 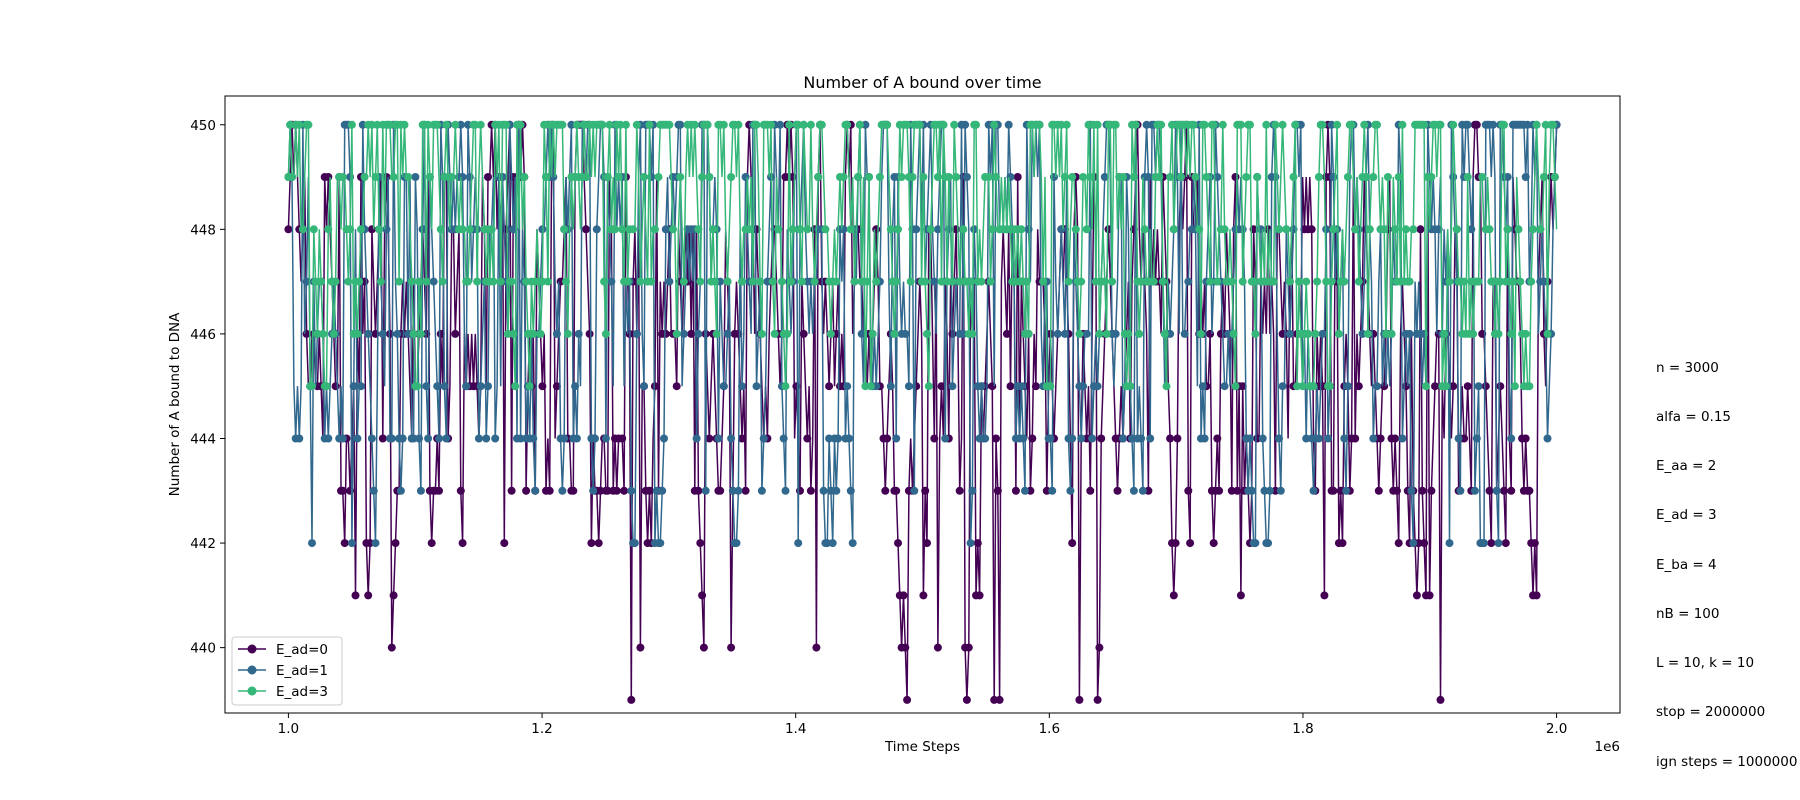 What do you see at coordinates (1687, 367) in the screenshot?
I see `param-line: n = 3000` at bounding box center [1687, 367].